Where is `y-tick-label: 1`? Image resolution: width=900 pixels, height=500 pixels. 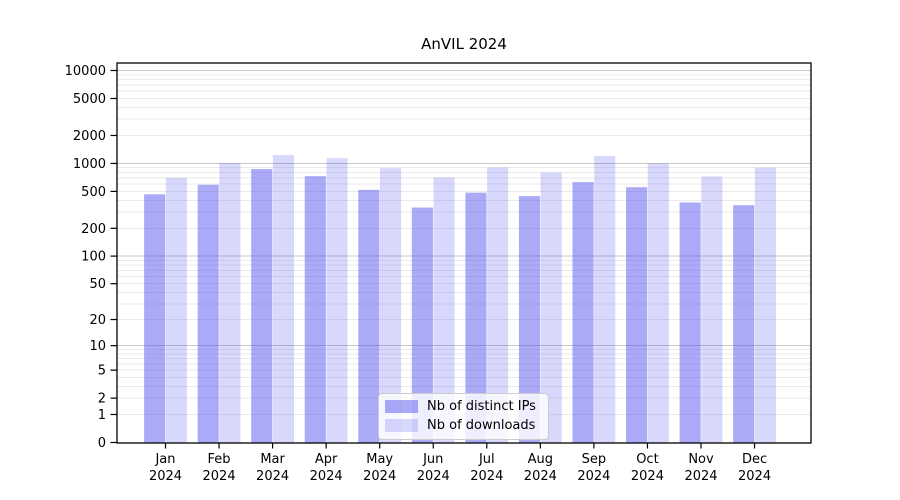
y-tick-label: 1 is located at coordinates (102, 415).